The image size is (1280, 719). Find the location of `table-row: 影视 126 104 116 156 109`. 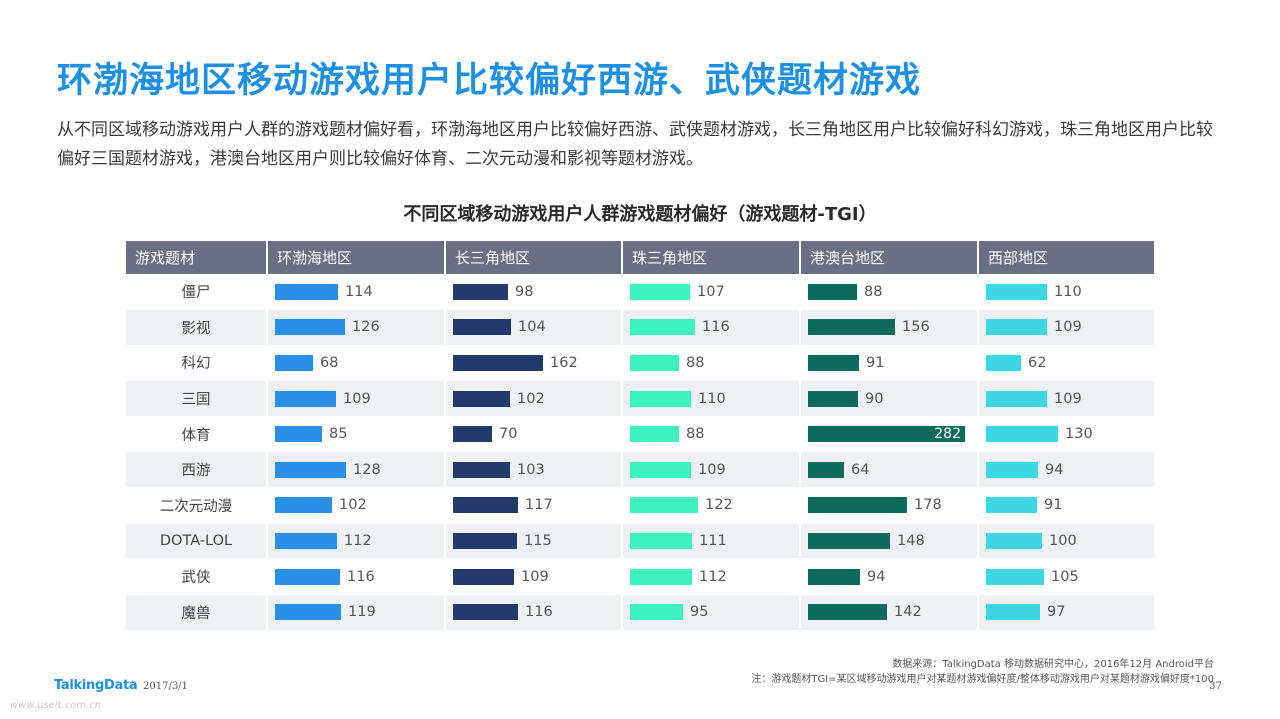

table-row: 影视 126 104 116 156 109 is located at coordinates (640, 327).